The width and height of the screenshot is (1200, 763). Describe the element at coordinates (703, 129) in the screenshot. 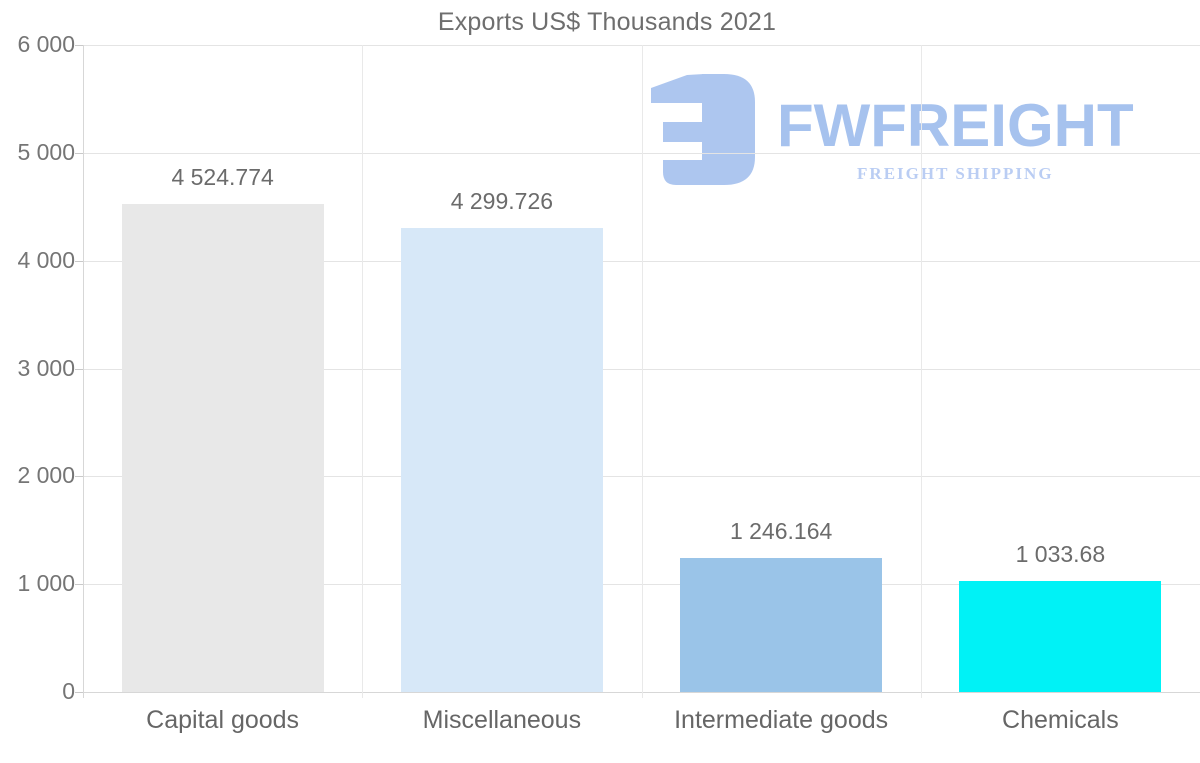

I see `brand-logo-mark-icon` at that location.